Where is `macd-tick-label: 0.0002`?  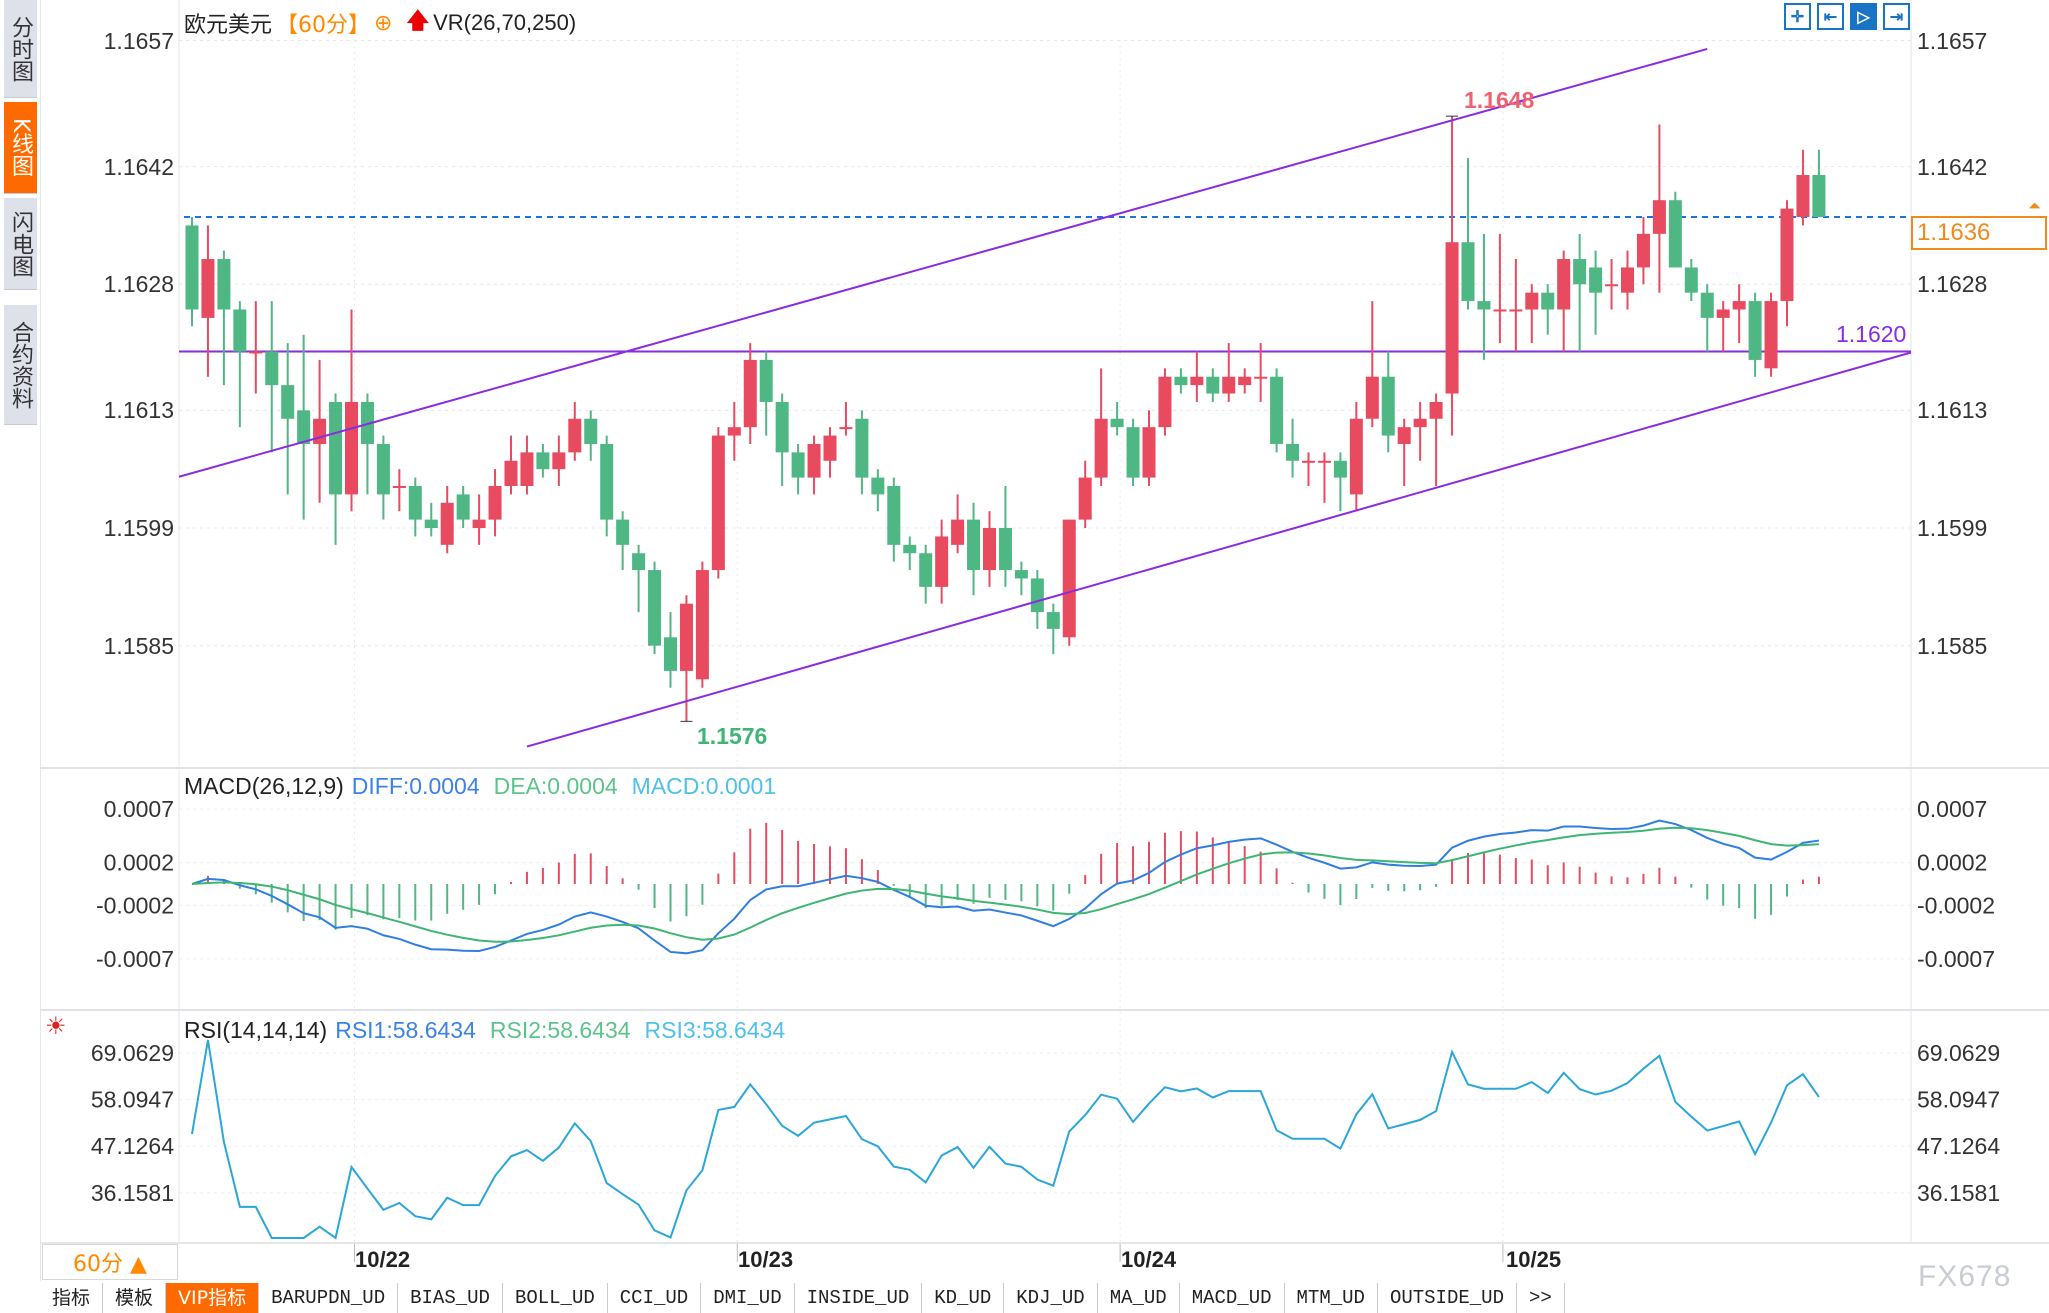 macd-tick-label: 0.0002 is located at coordinates (139, 863).